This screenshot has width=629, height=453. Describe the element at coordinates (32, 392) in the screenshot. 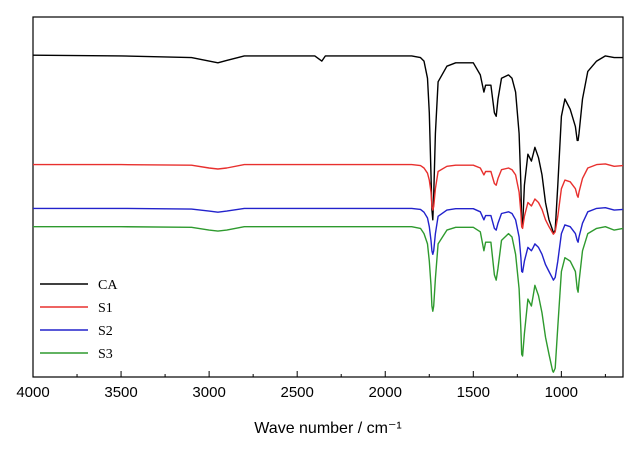

I see `x-tick-label-4000: 4000` at that location.